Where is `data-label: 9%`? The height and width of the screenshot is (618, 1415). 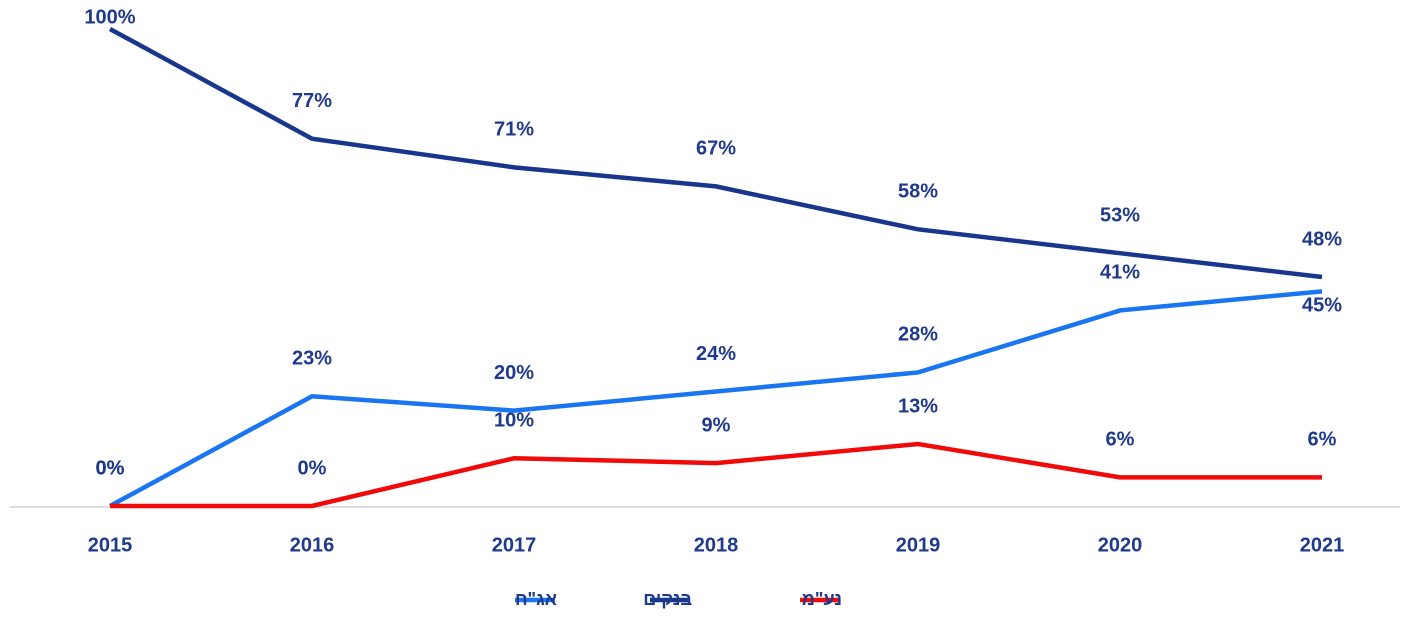
data-label: 9% is located at coordinates (716, 425).